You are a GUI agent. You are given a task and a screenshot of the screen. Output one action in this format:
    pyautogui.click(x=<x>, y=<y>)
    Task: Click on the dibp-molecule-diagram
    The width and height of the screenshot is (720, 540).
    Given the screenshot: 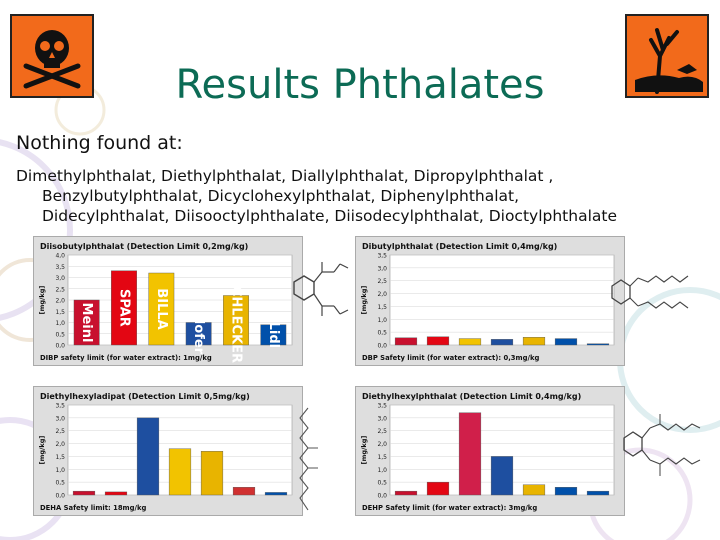 What is the action you would take?
    pyautogui.click(x=321, y=289)
    